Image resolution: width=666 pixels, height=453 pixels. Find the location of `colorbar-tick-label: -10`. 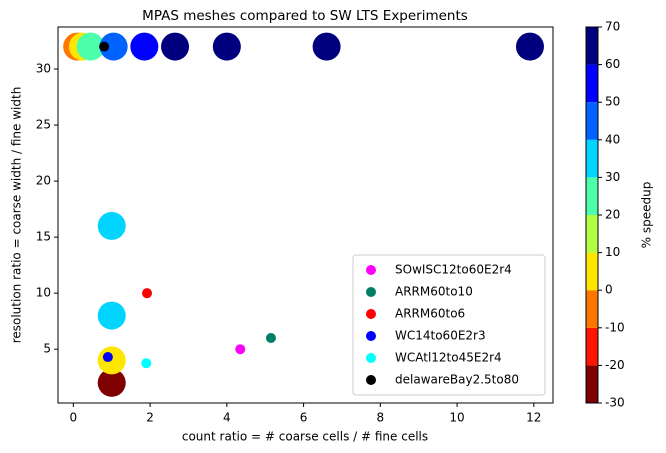

colorbar-tick-label: -10 is located at coordinates (615, 327).